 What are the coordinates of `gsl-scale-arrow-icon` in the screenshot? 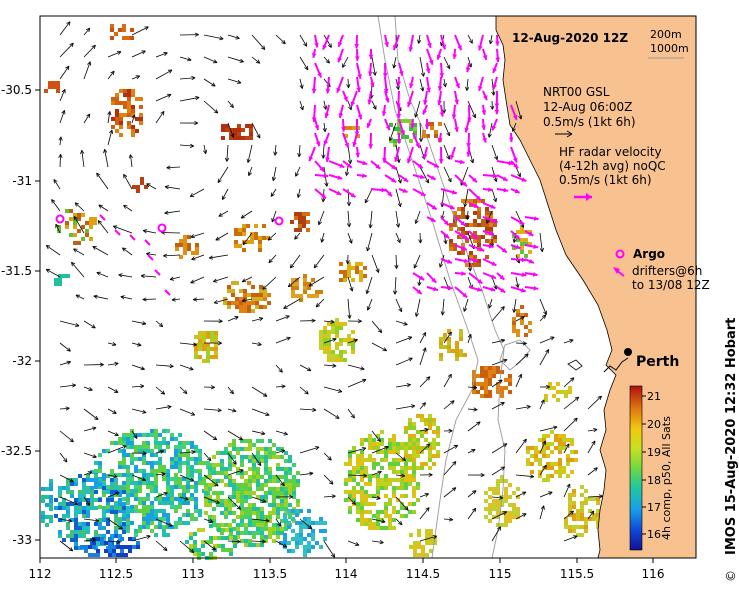 It's located at (564, 134).